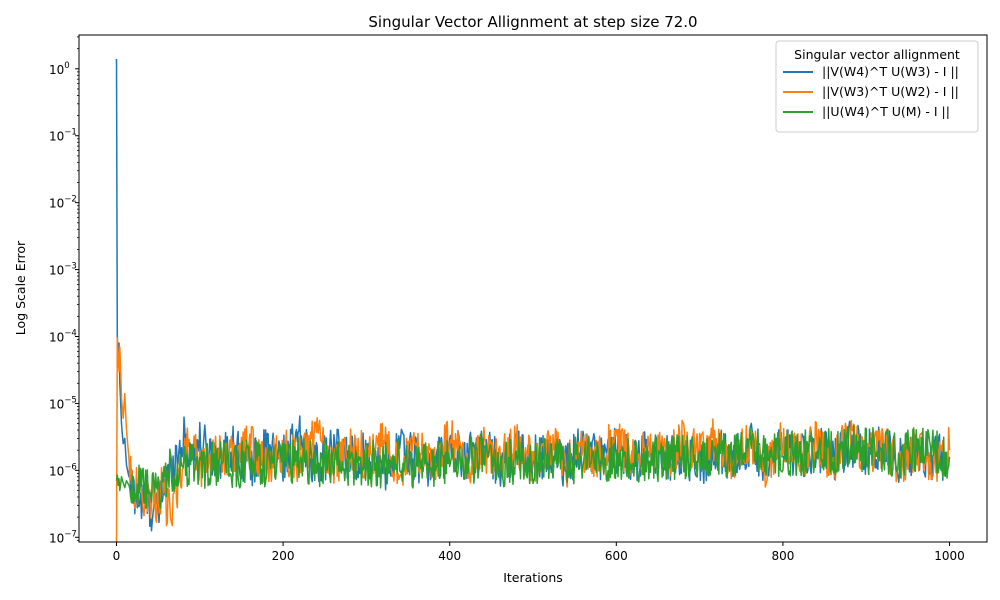 The height and width of the screenshot is (600, 1000). Describe the element at coordinates (20, 287) in the screenshot. I see `y-axis-label: Log Scale Error` at that location.